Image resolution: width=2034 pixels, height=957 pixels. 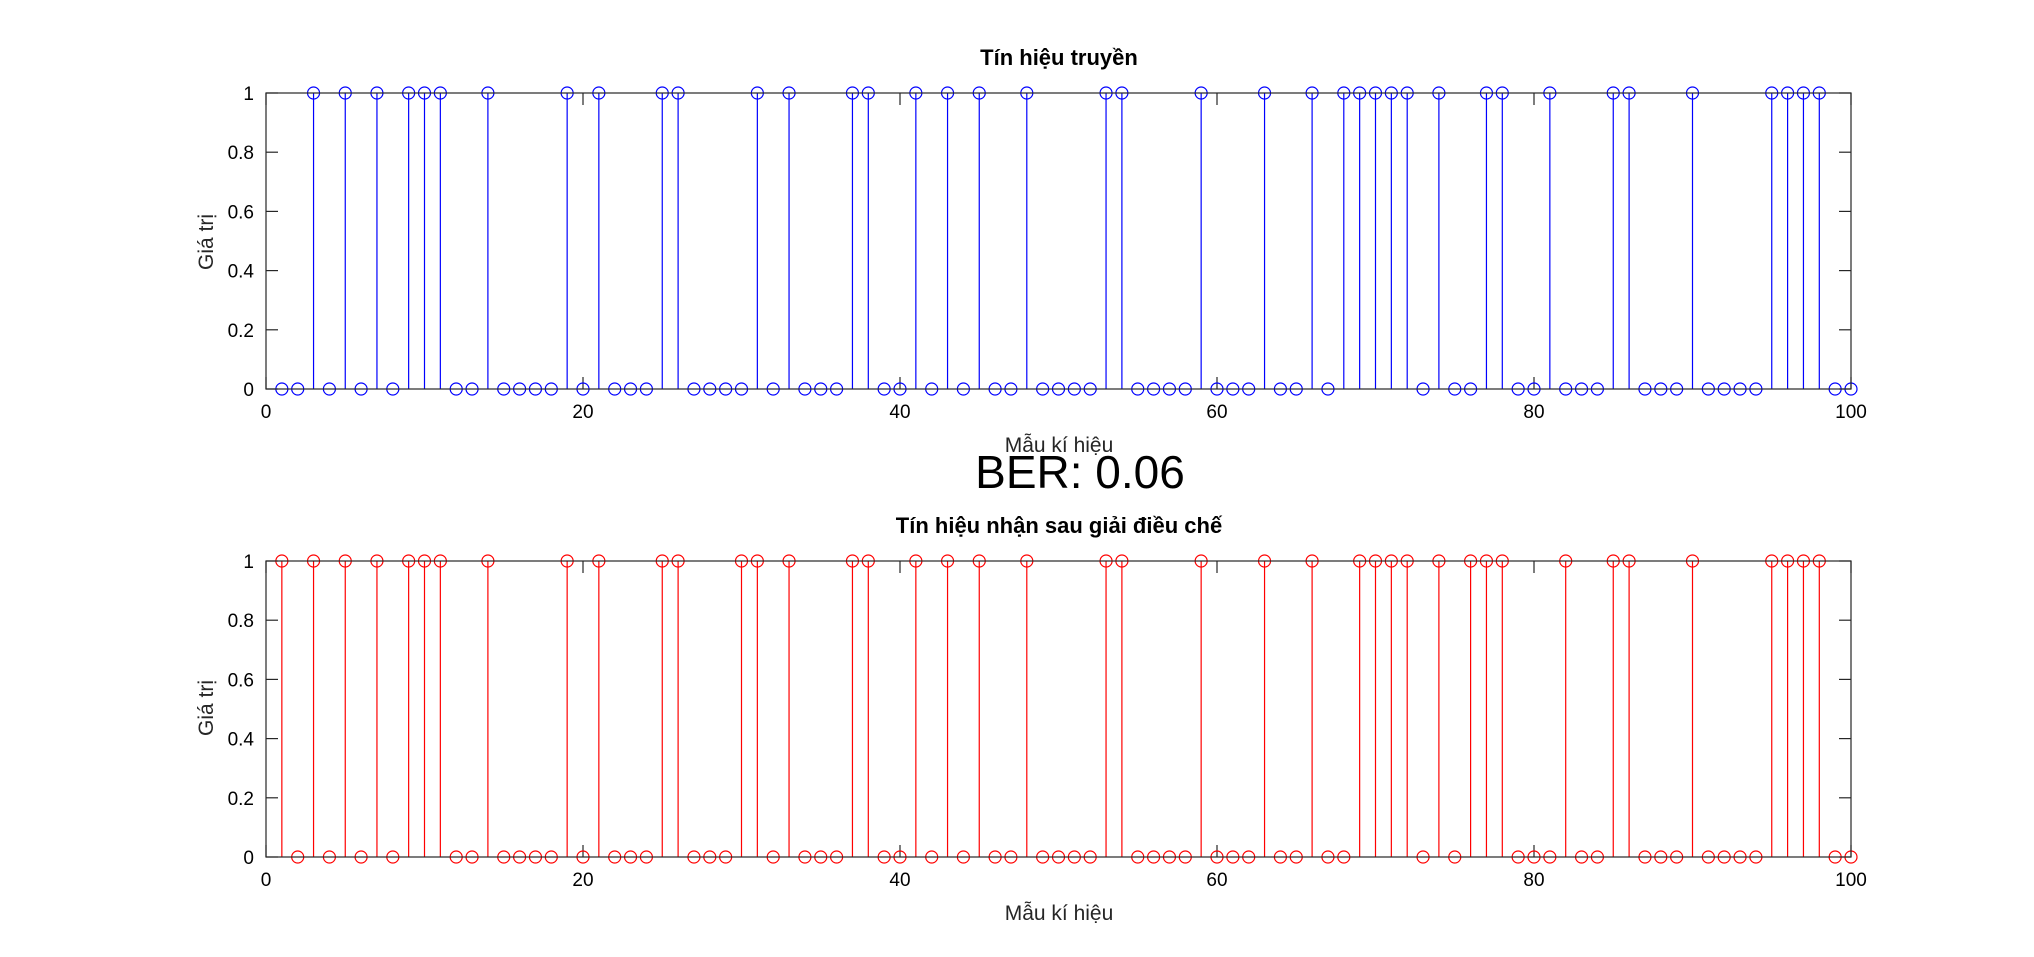 What do you see at coordinates (1059, 525) in the screenshot?
I see `plot-title: Tín hiệu nhận sau giải điều chế` at bounding box center [1059, 525].